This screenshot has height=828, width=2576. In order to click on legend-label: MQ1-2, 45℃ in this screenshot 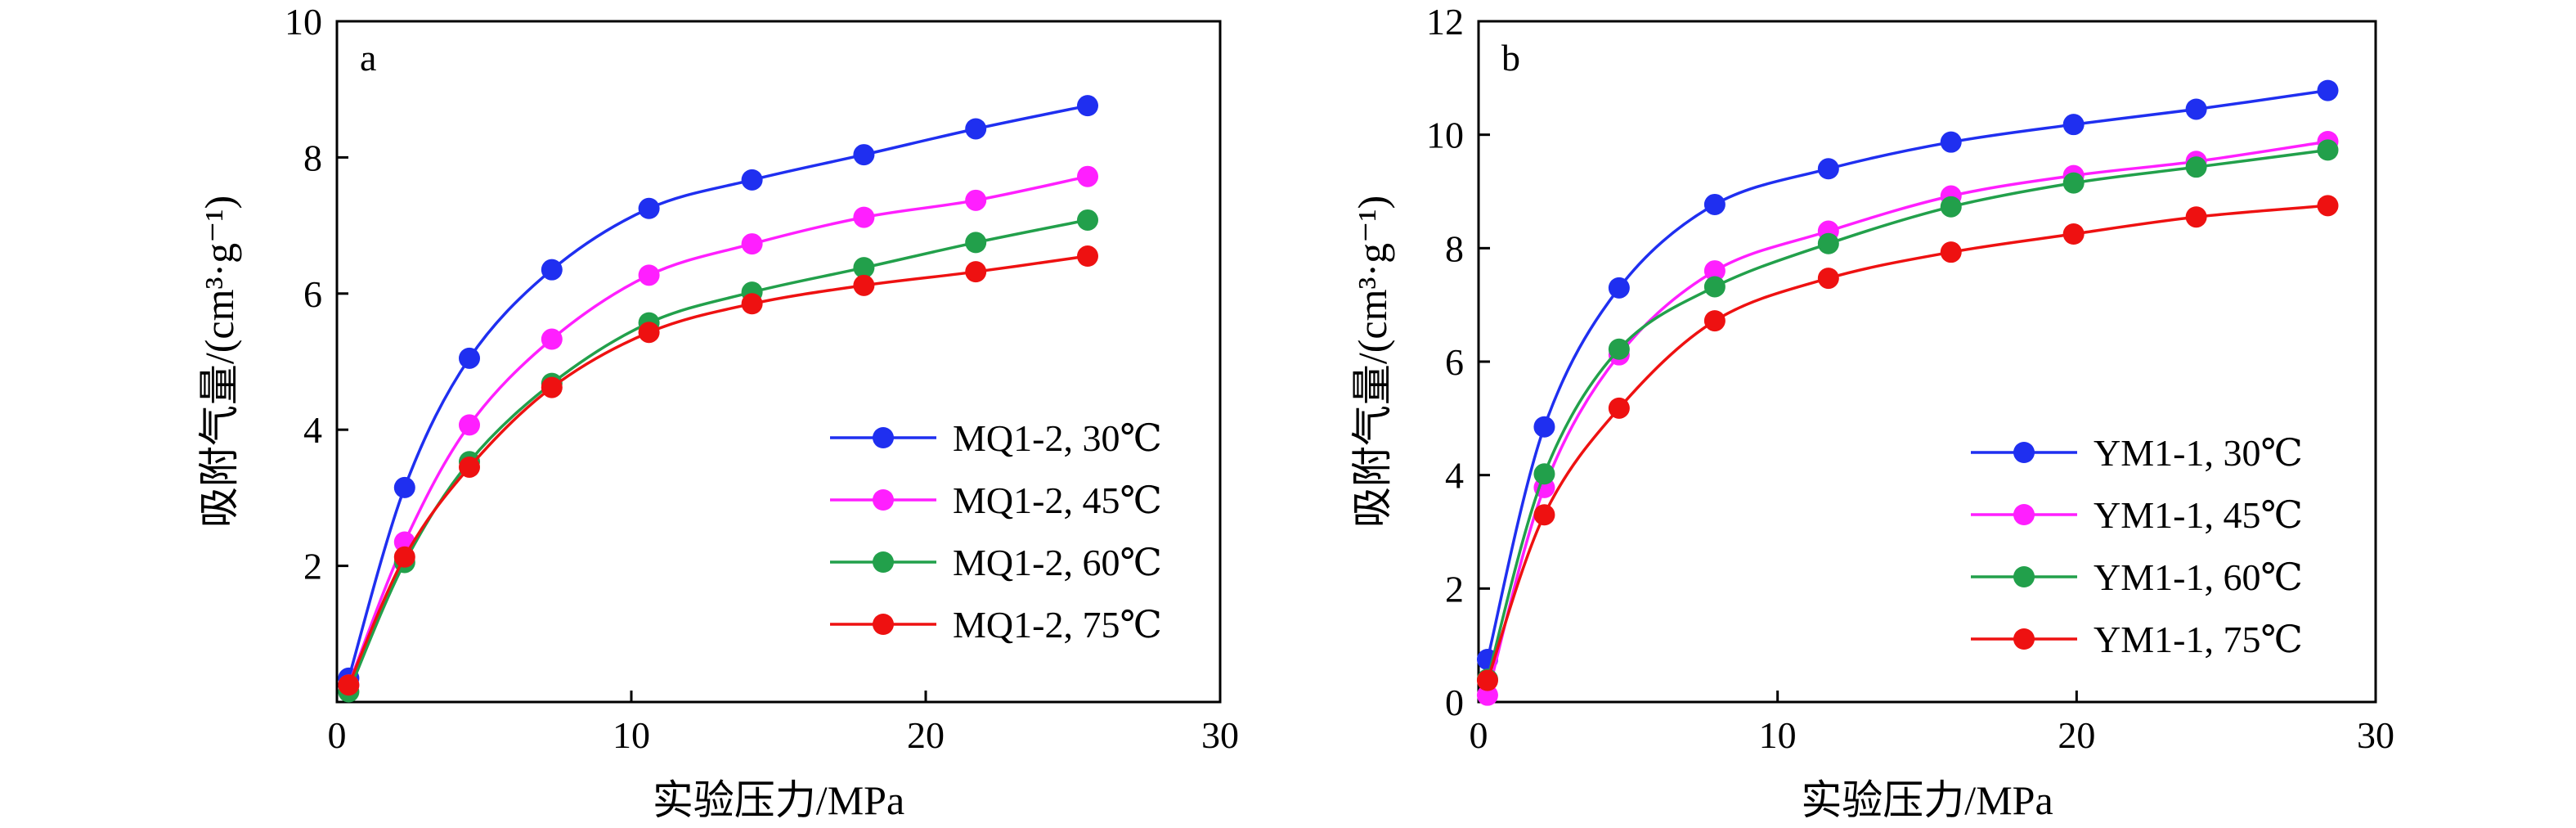, I will do `click(1057, 500)`.